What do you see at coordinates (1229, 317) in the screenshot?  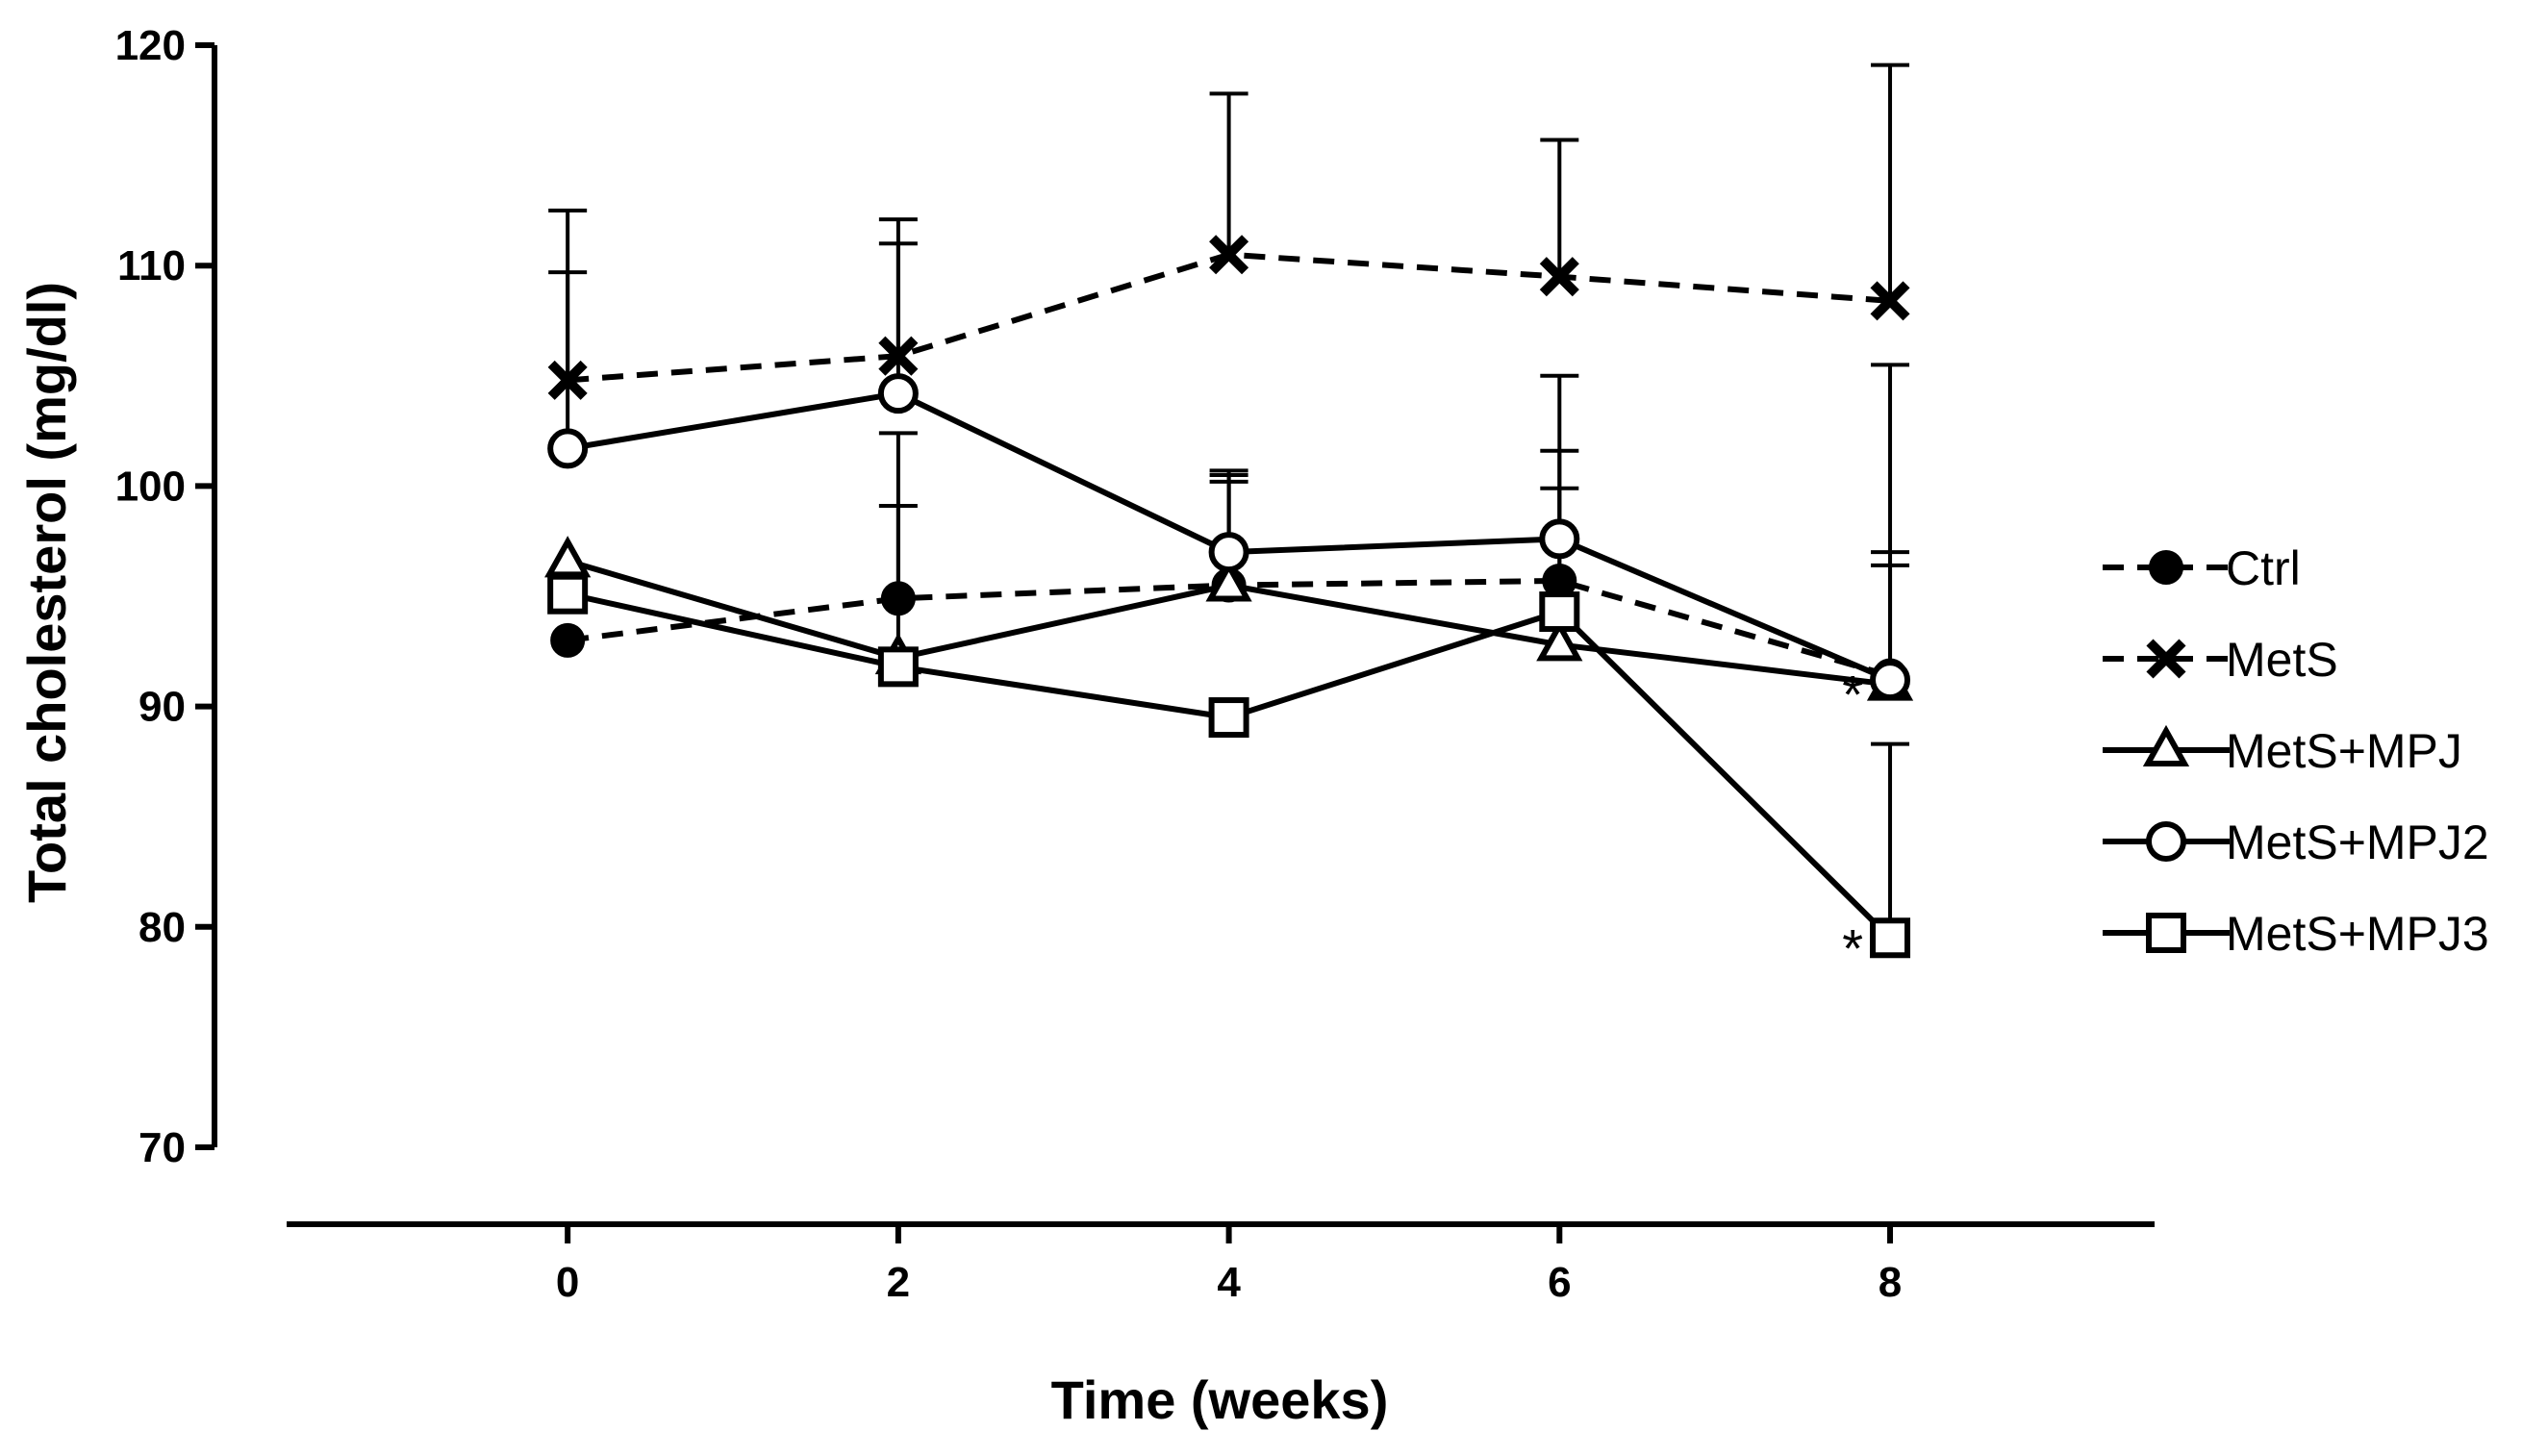 I see `series-line-mets` at bounding box center [1229, 317].